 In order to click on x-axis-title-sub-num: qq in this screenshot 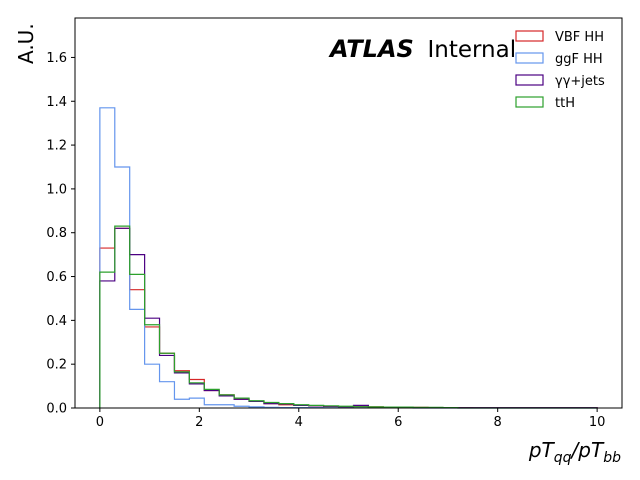, I will do `click(563, 458)`.